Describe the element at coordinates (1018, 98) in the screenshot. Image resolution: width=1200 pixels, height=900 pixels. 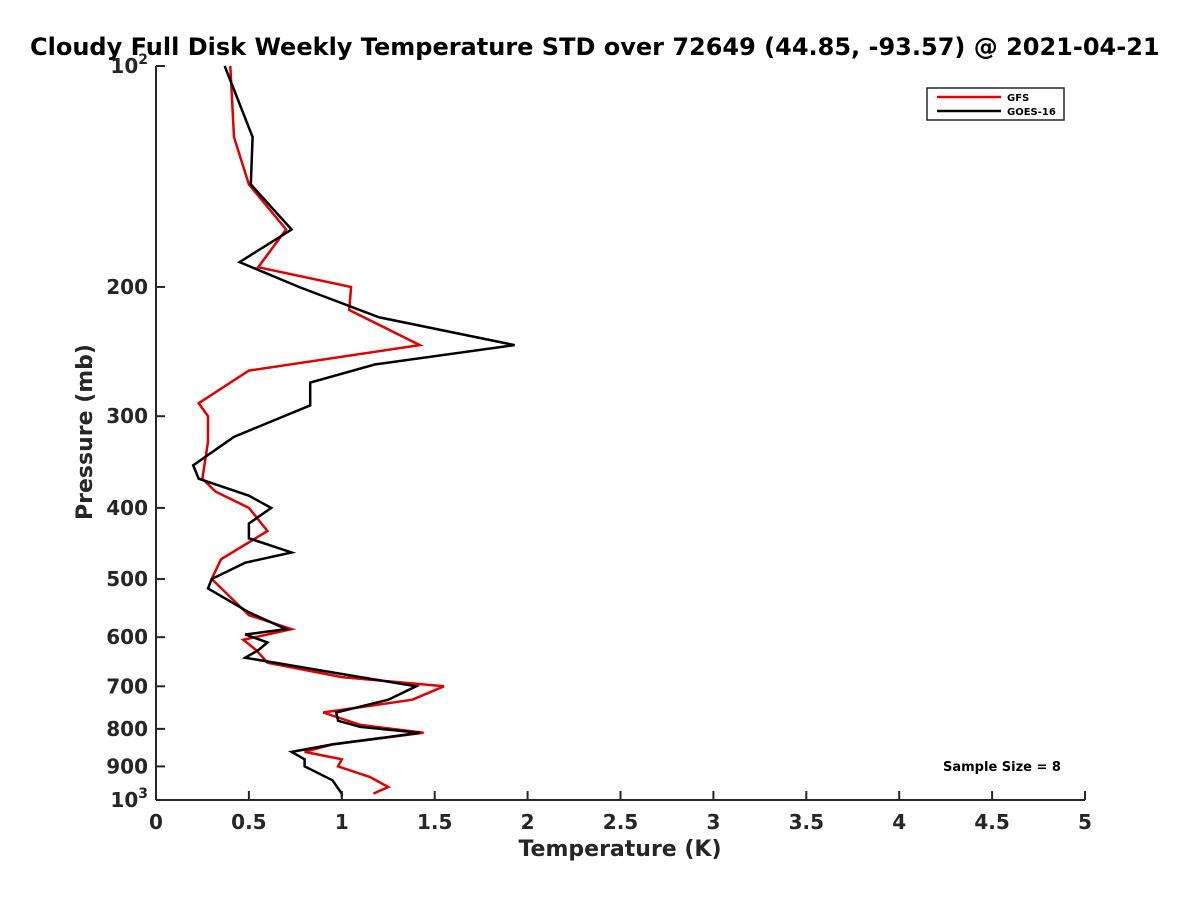
I see `legend-label: GFS` at that location.